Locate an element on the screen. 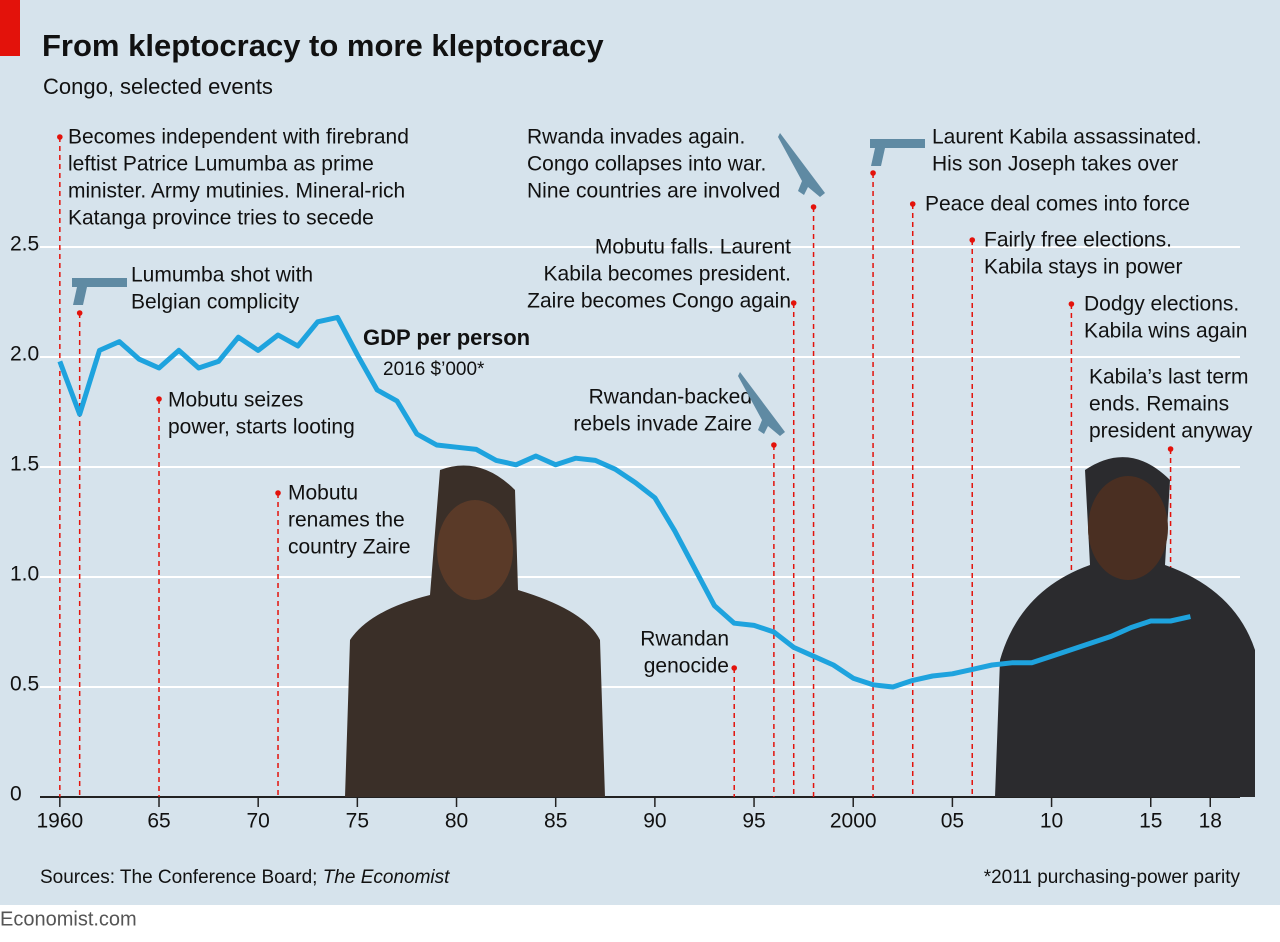 Image resolution: width=1280 pixels, height=942 pixels. event-text: Congo collapses into war. is located at coordinates (646, 164).